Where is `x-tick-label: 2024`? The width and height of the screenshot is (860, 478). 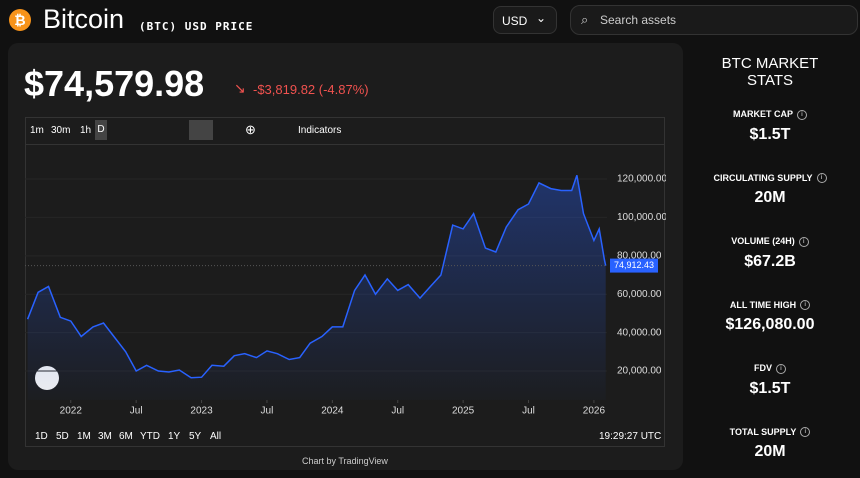
x-tick-label: 2024 is located at coordinates (332, 411).